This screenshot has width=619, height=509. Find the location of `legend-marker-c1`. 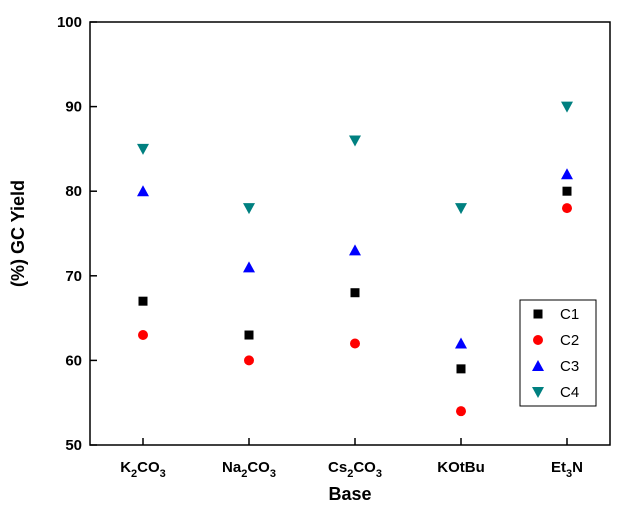

legend-marker-c1 is located at coordinates (538, 314).